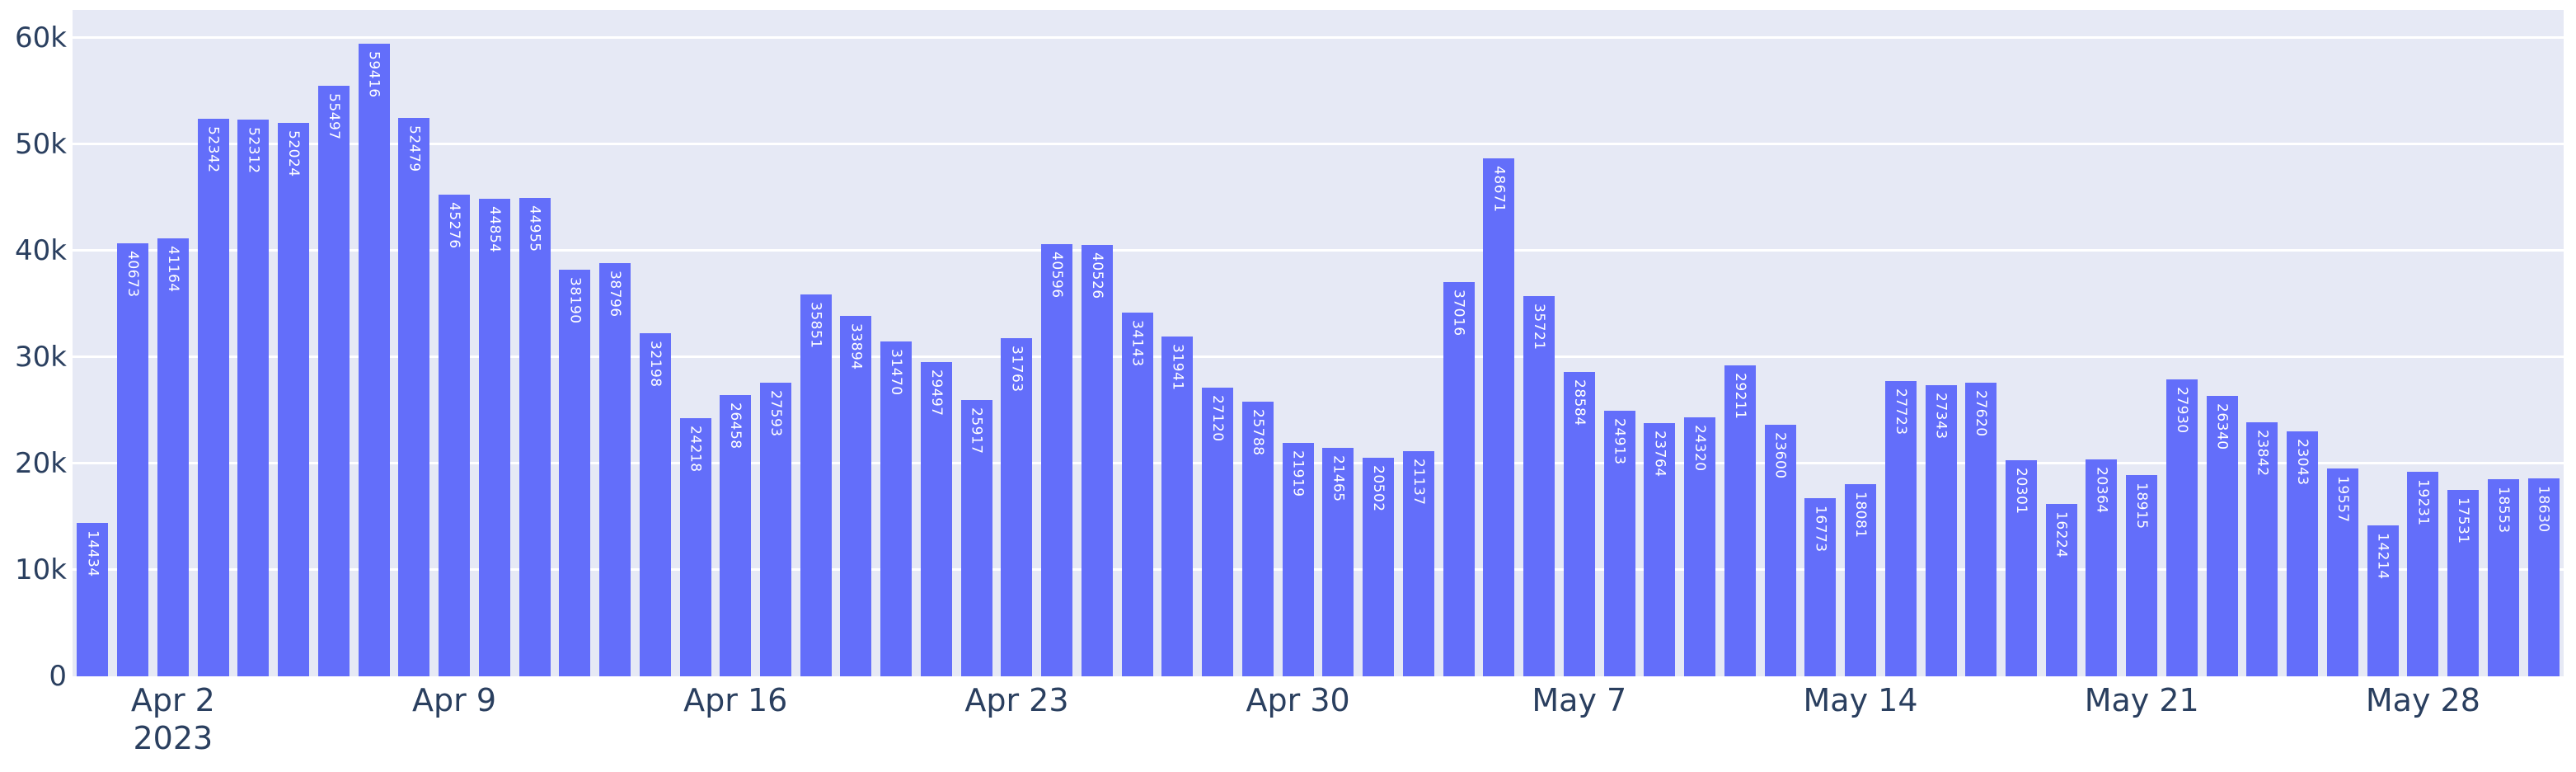 The height and width of the screenshot is (772, 2576). What do you see at coordinates (2262, 549) in the screenshot?
I see `bar: 23842` at bounding box center [2262, 549].